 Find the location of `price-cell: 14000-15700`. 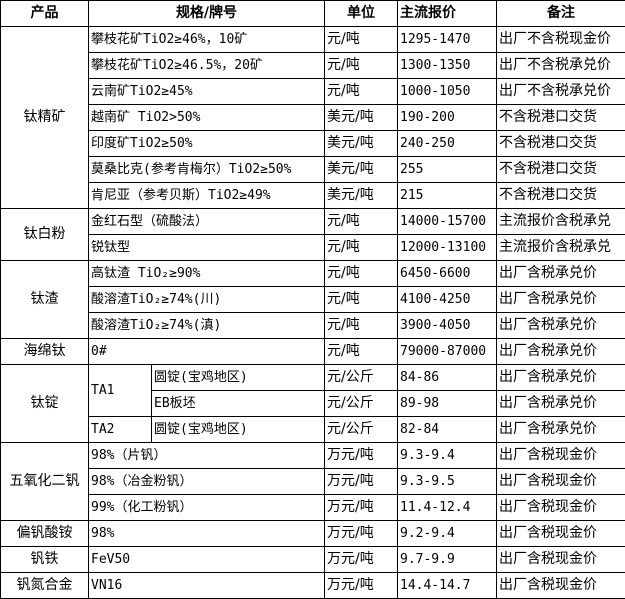

price-cell: 14000-15700 is located at coordinates (447, 221).